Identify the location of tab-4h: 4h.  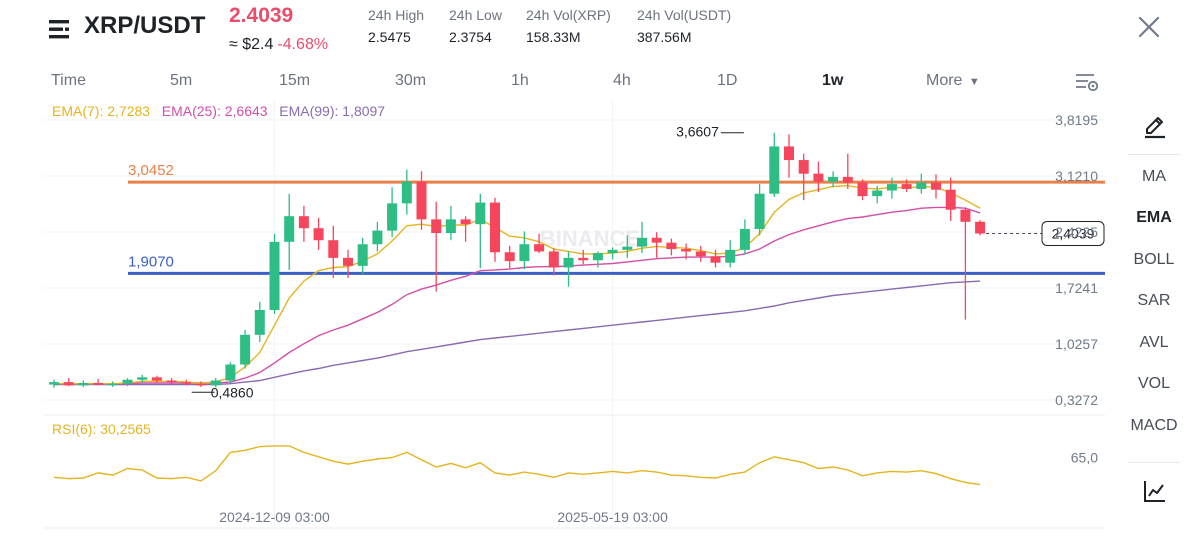
(622, 80).